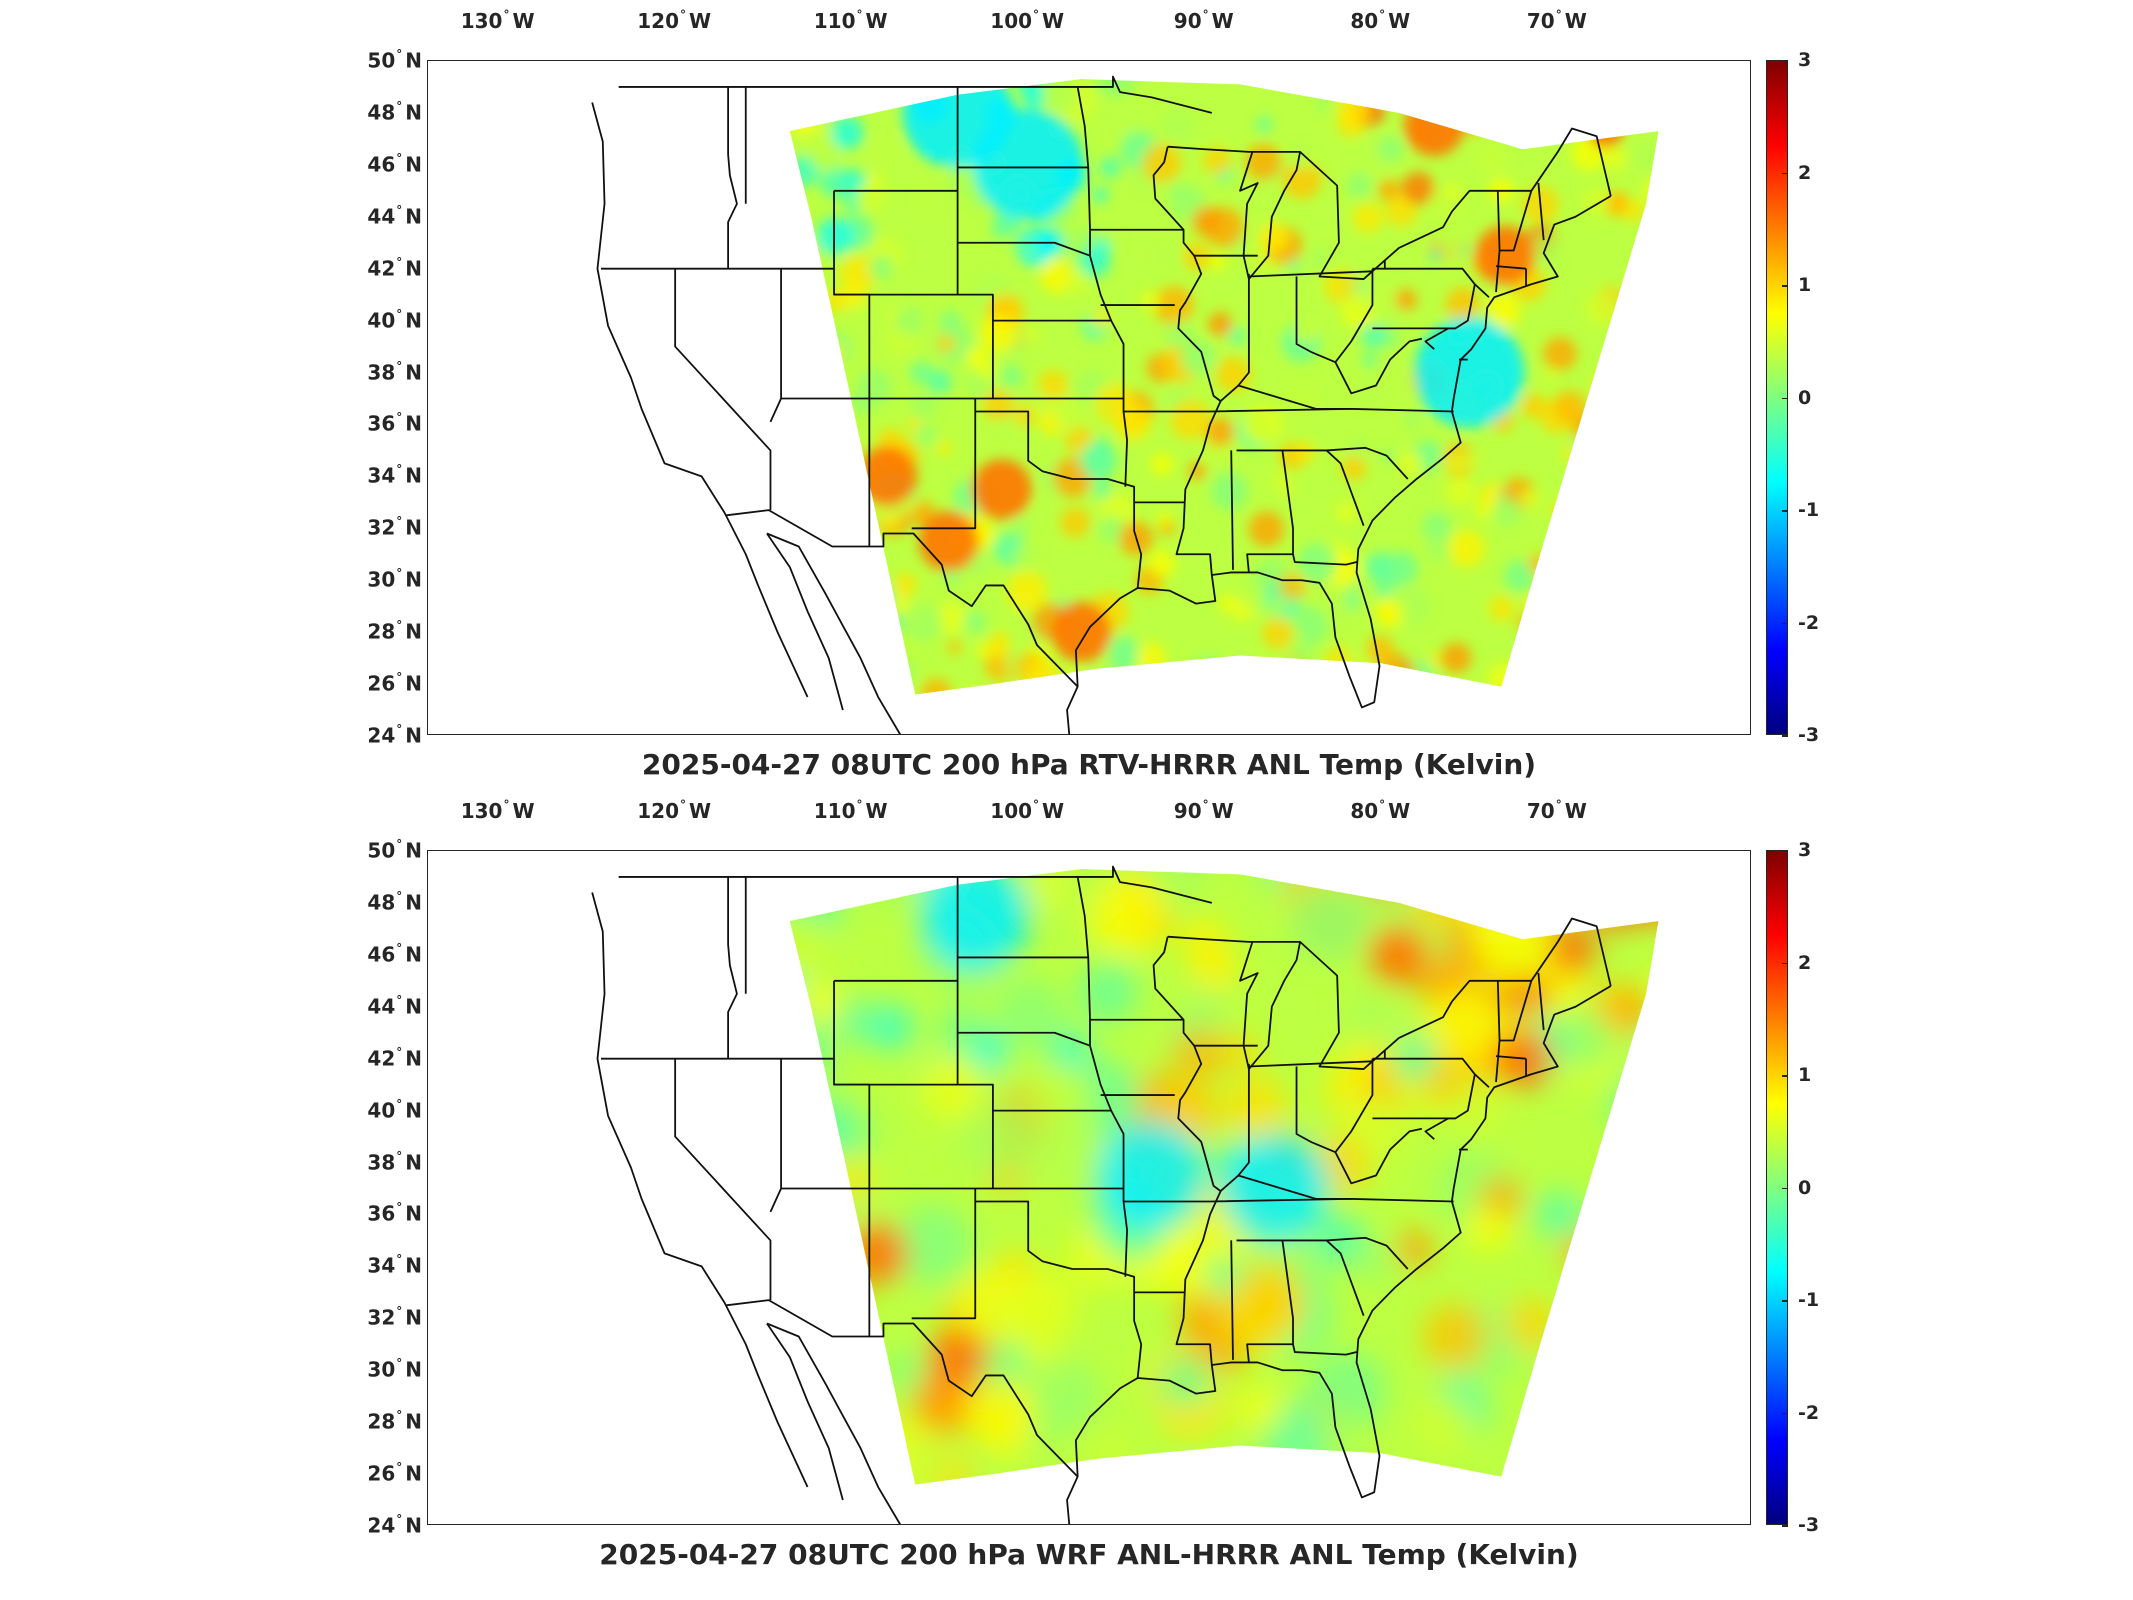 The image size is (2133, 1600). What do you see at coordinates (381, 216) in the screenshot?
I see `latitude-value: 44` at bounding box center [381, 216].